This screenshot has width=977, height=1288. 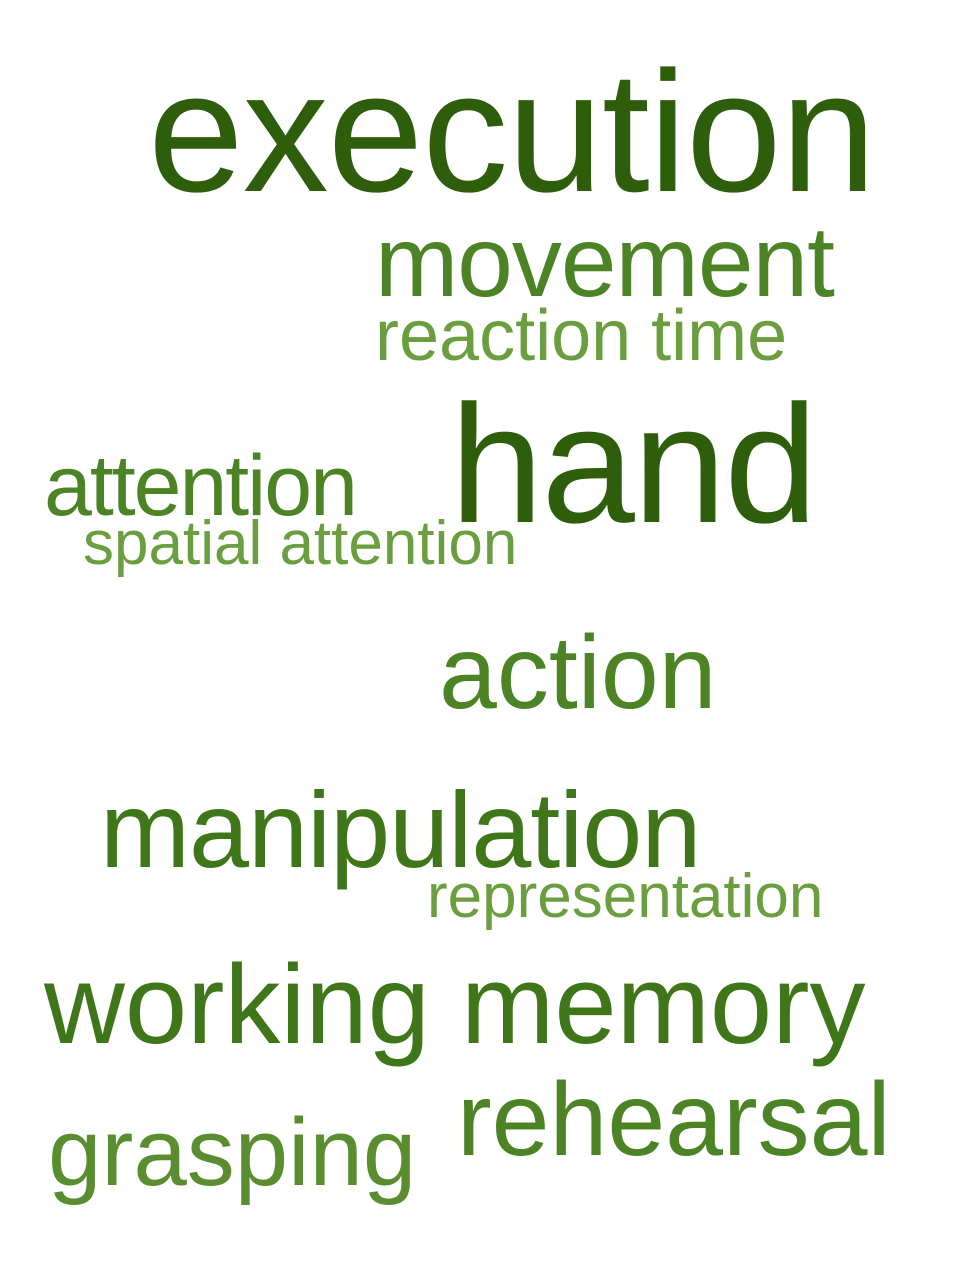 I want to click on word-action: action, so click(x=578, y=673).